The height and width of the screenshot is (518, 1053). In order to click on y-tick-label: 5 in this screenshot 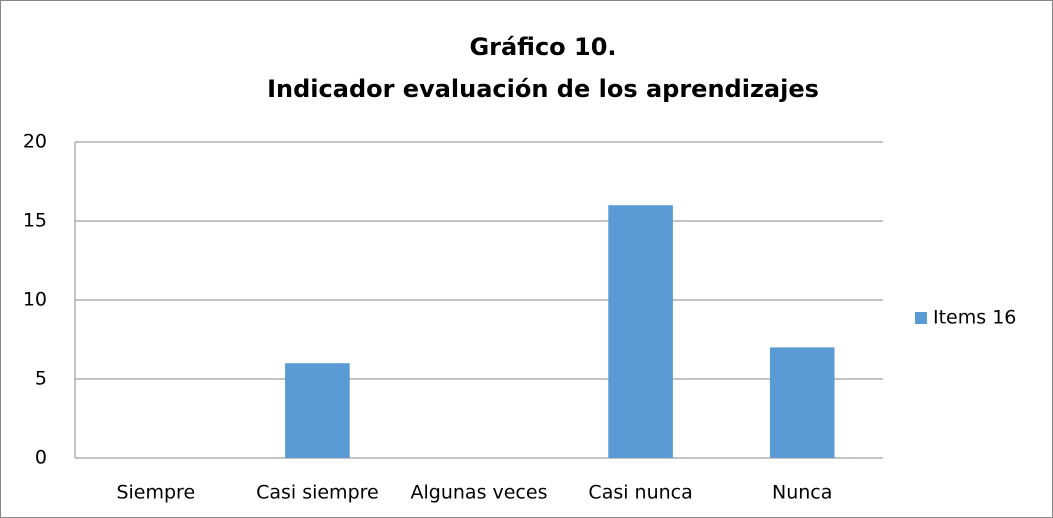, I will do `click(41, 379)`.